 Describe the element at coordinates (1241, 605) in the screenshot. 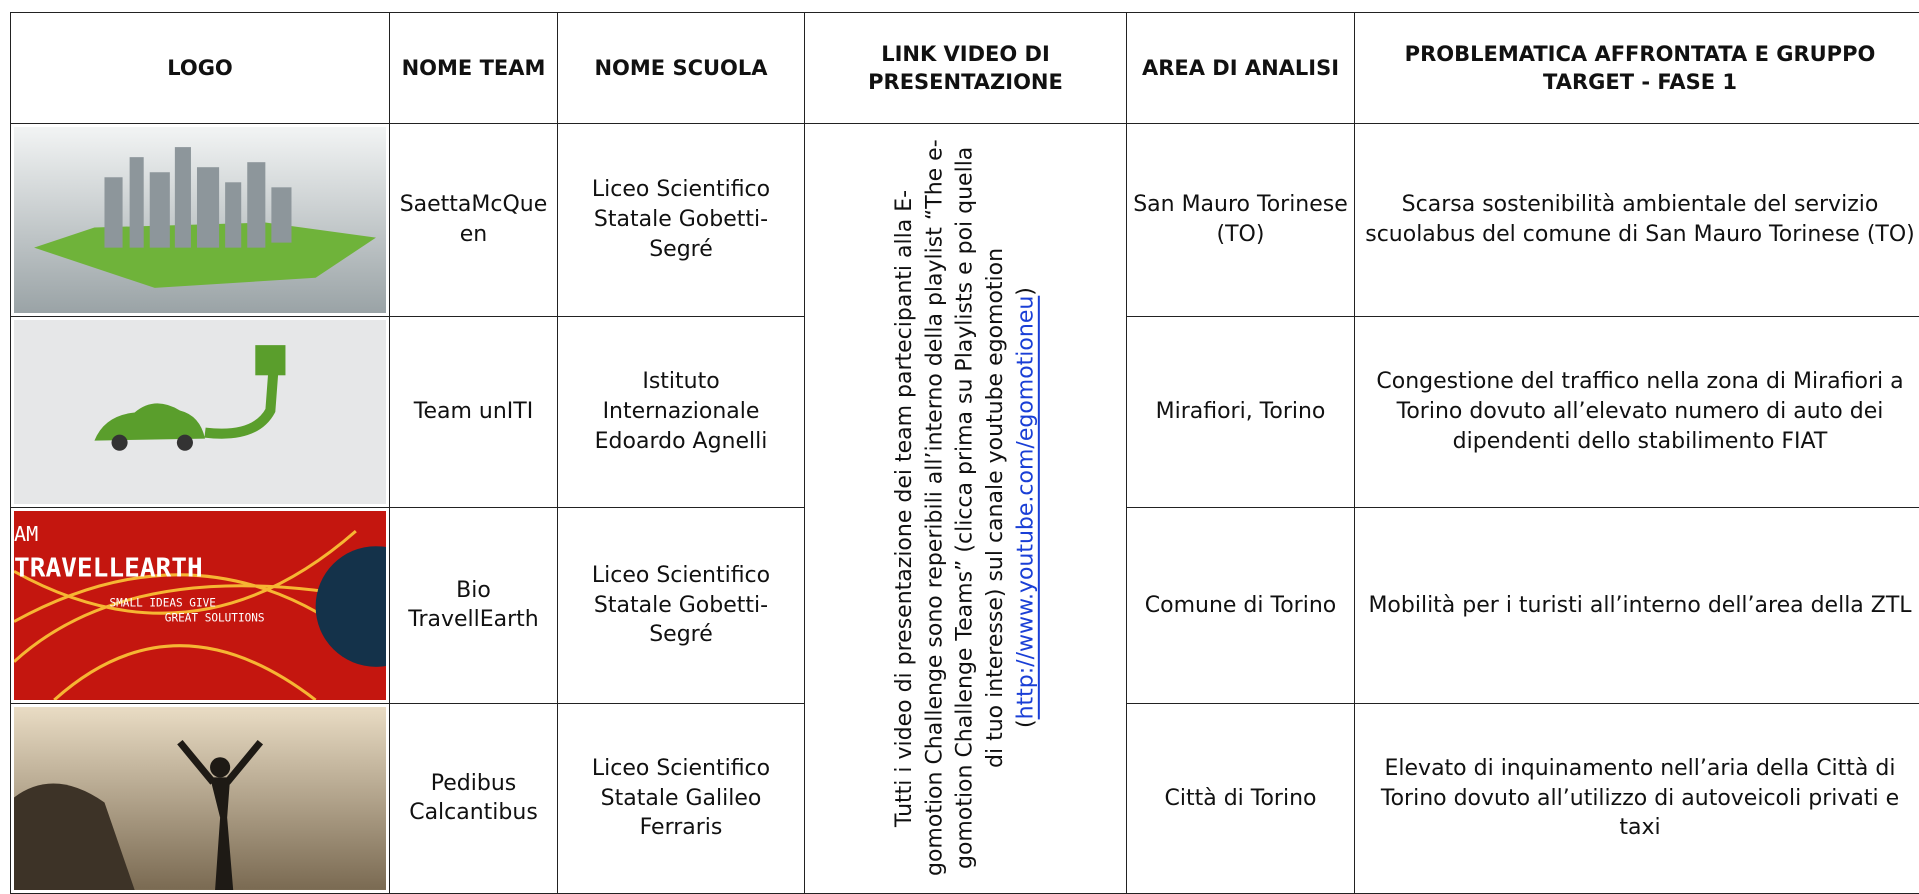

I see `area: Comune di Torino` at that location.